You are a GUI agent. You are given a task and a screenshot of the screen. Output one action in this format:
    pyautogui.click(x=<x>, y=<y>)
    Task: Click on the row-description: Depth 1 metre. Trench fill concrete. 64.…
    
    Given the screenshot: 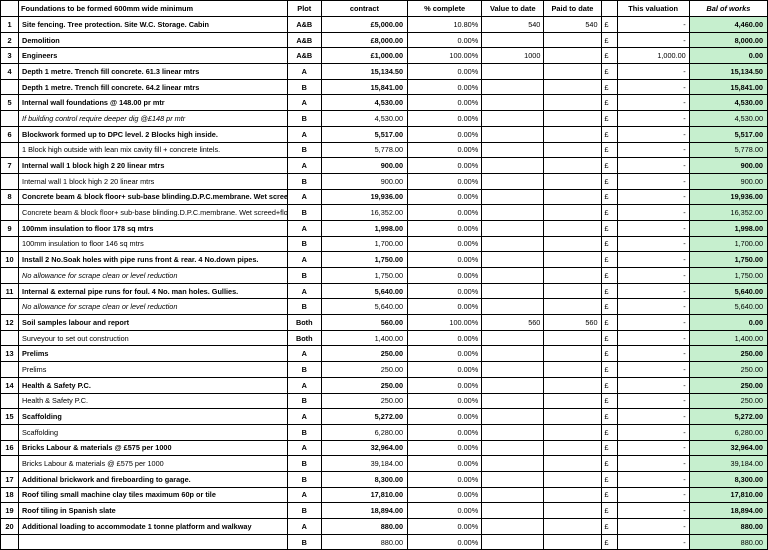 What is the action you would take?
    pyautogui.click(x=153, y=87)
    